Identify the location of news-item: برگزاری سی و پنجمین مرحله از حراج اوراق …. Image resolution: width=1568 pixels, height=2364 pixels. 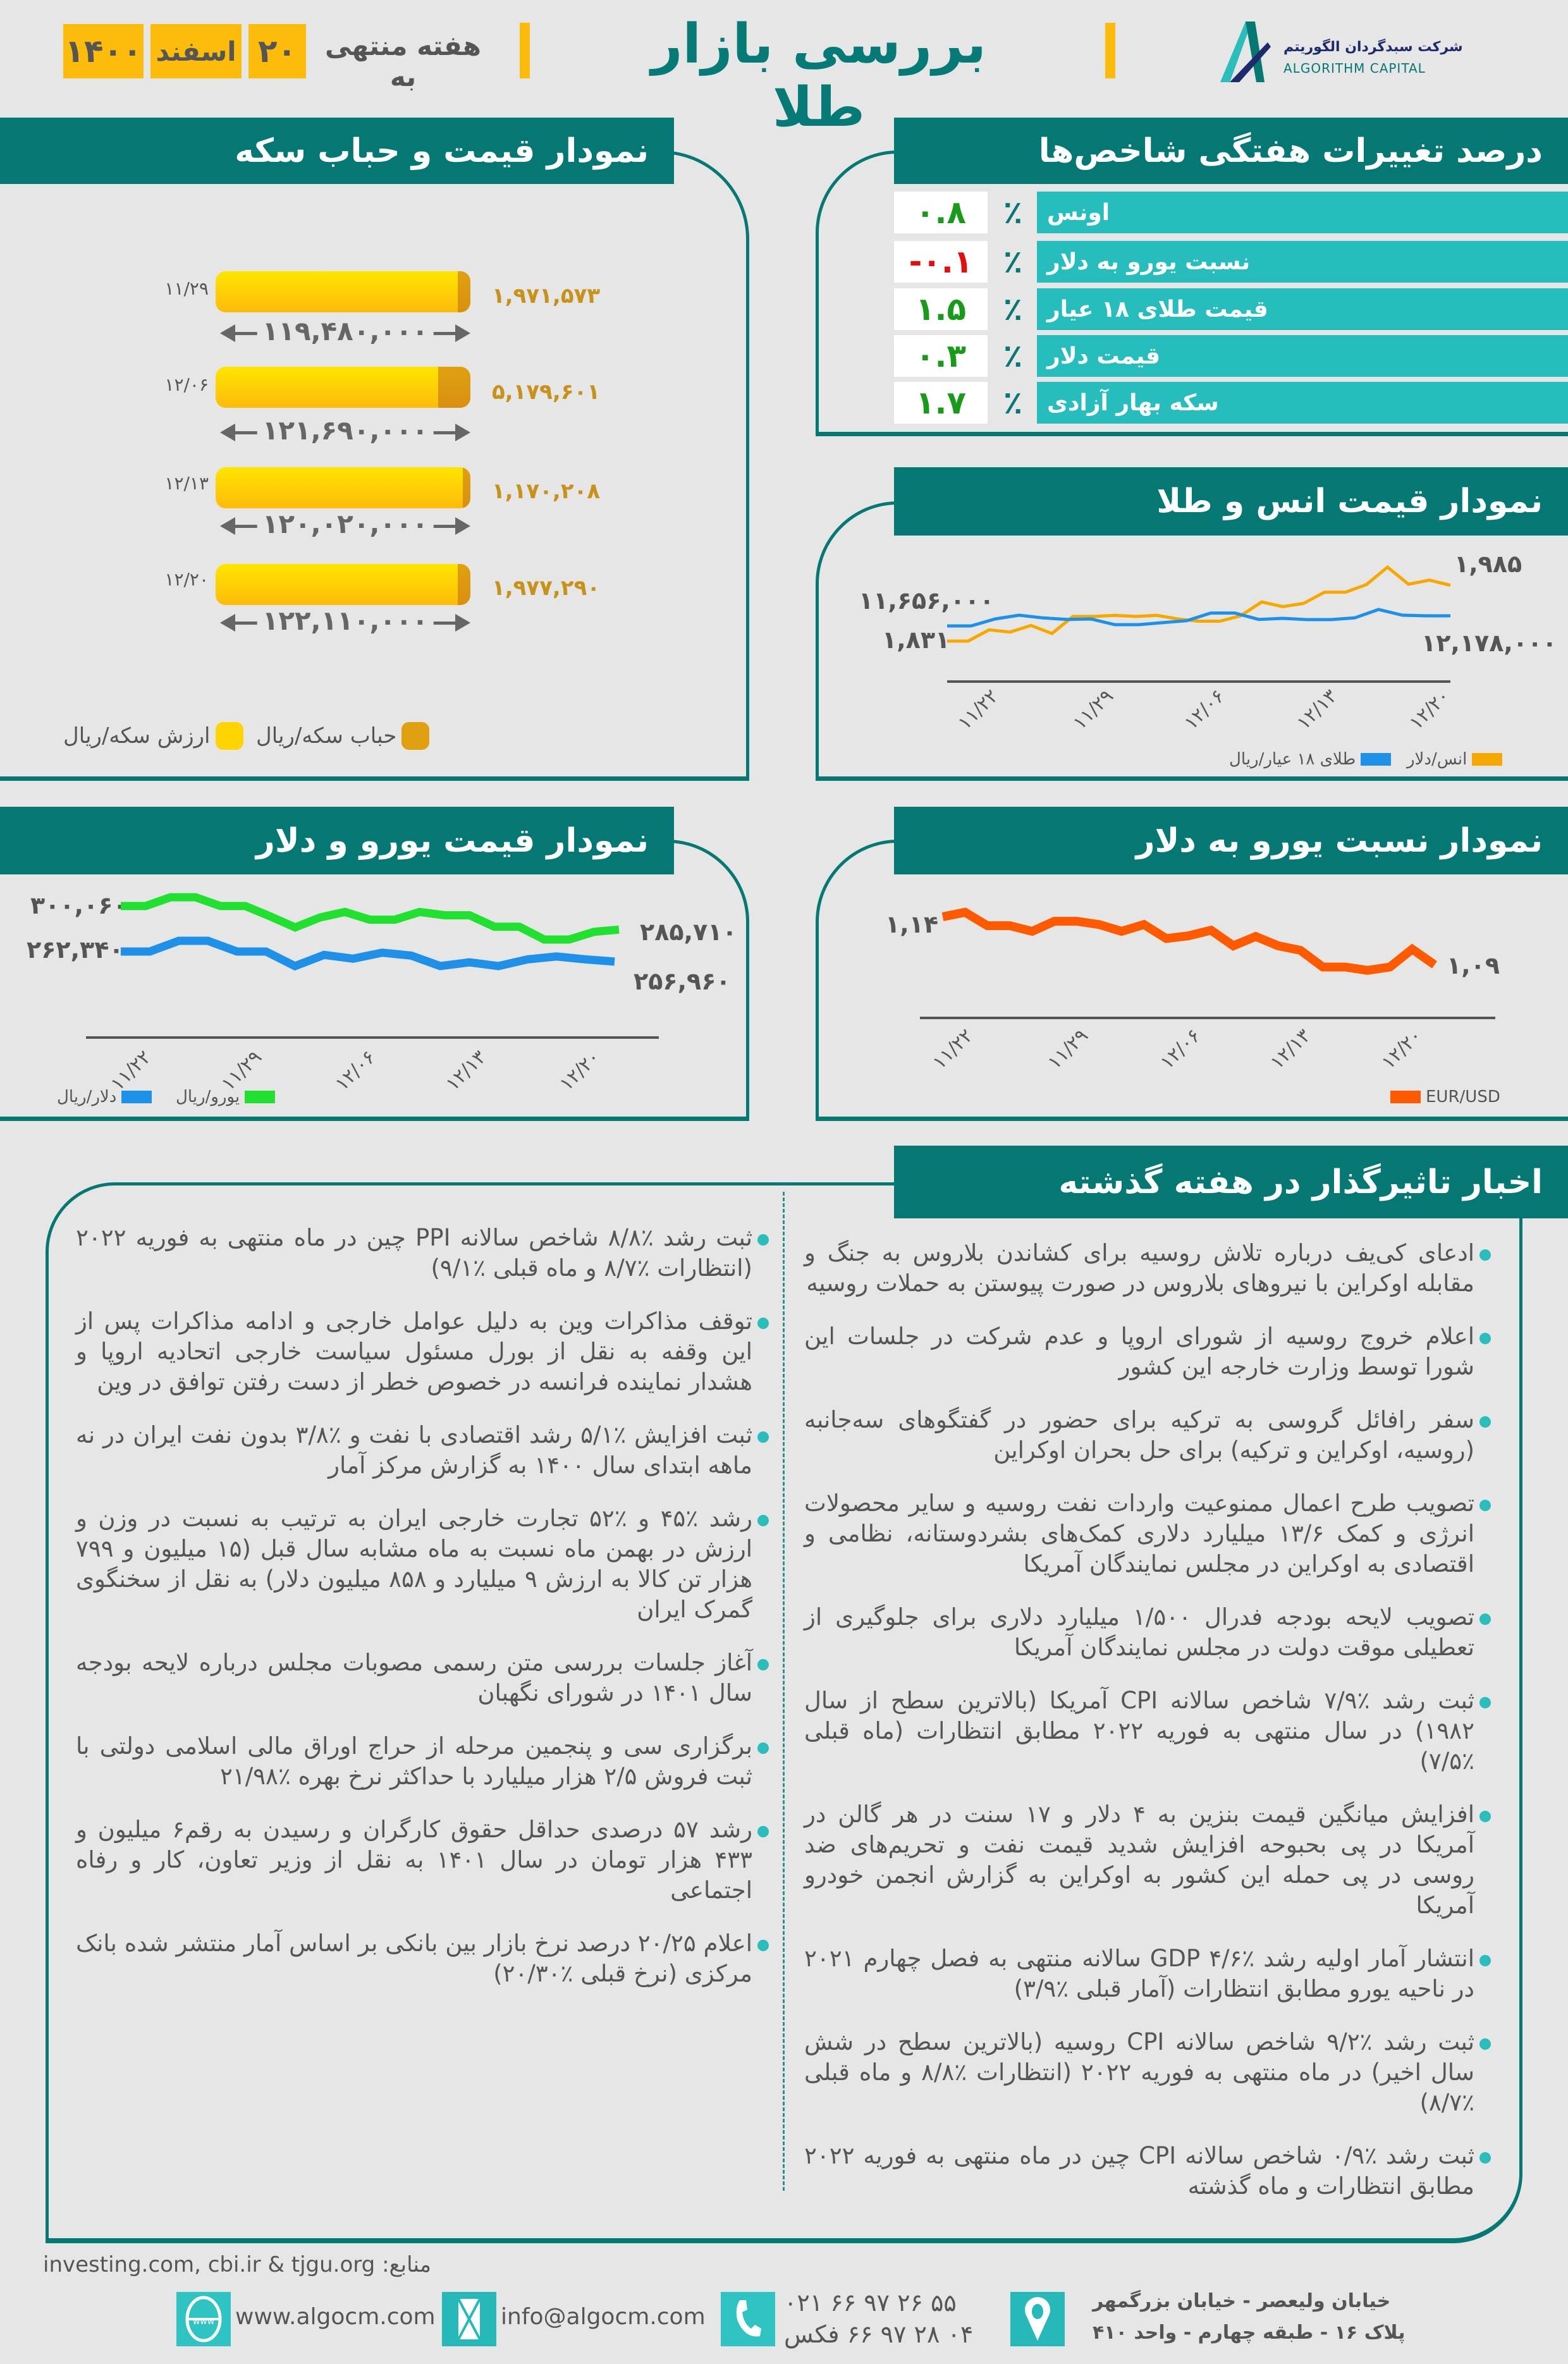
(422, 1761).